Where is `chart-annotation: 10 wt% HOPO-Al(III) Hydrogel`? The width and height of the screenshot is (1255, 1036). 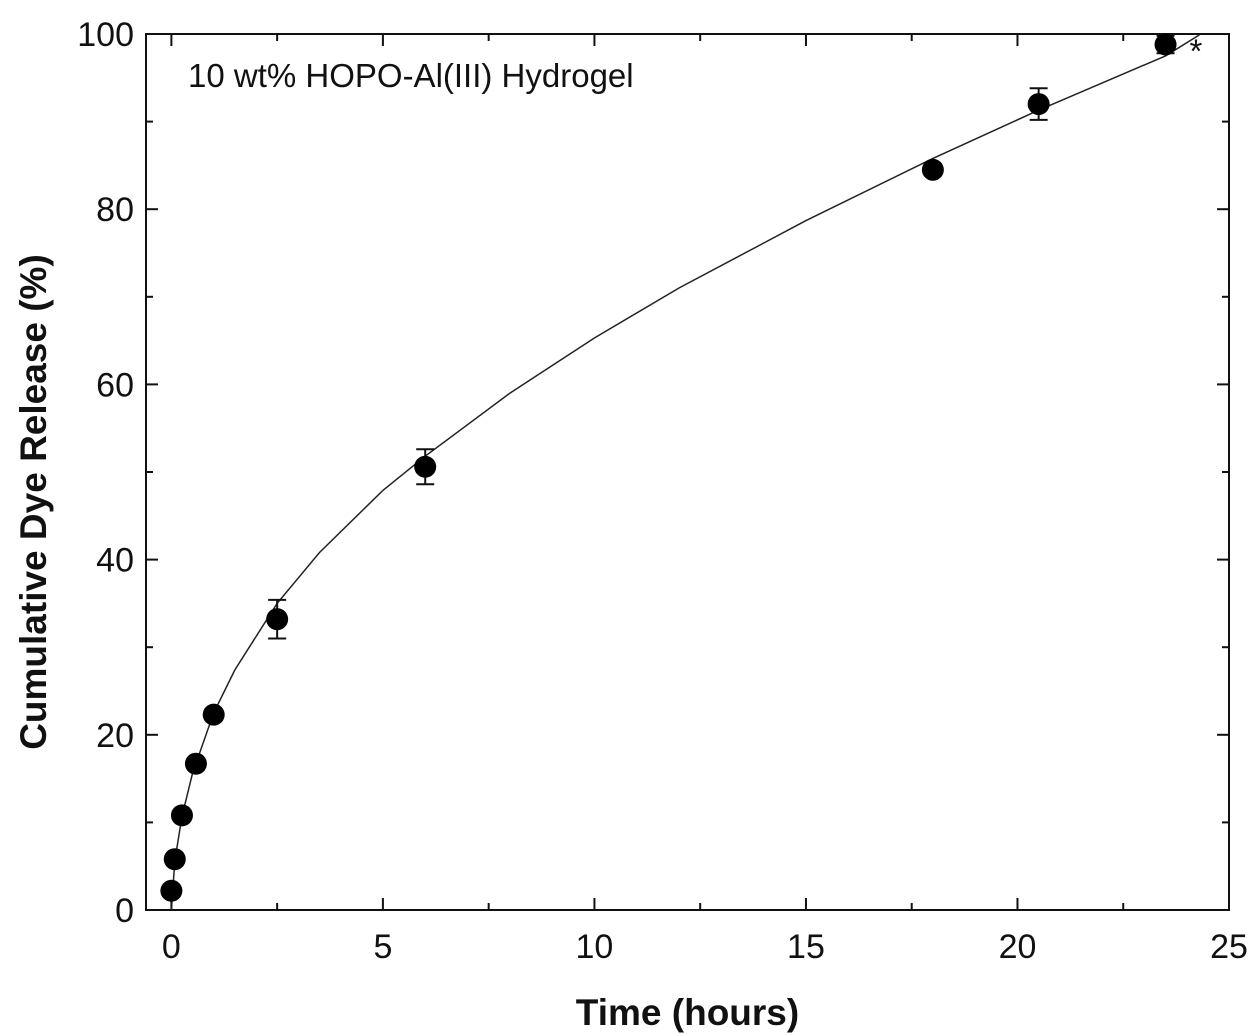 chart-annotation: 10 wt% HOPO-Al(III) Hydrogel is located at coordinates (411, 75).